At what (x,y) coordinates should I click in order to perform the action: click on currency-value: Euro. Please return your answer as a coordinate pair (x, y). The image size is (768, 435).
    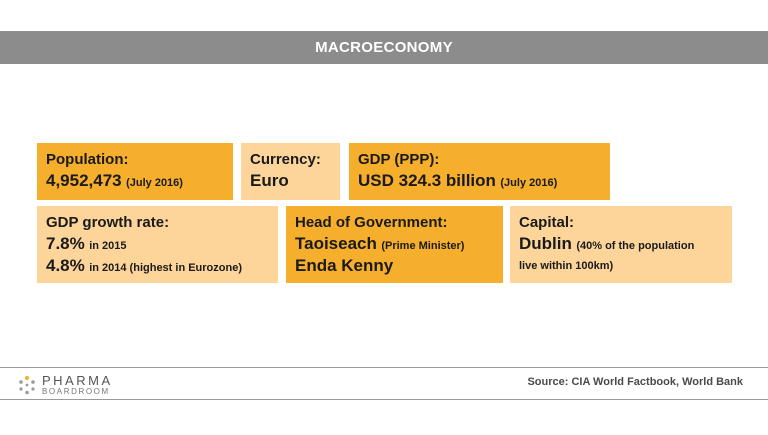
    Looking at the image, I should click on (269, 180).